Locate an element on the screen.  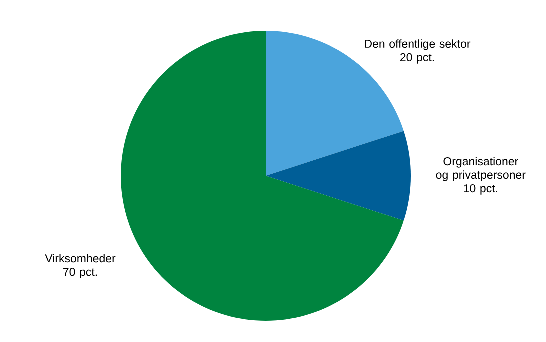
data-label: 10 pct. is located at coordinates (481, 189).